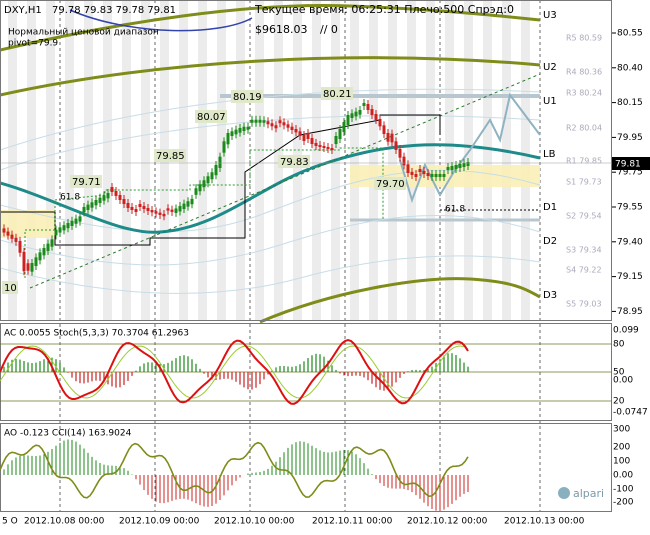  What do you see at coordinates (23, 10) in the screenshot?
I see `symbol: DXY,H1` at bounding box center [23, 10].